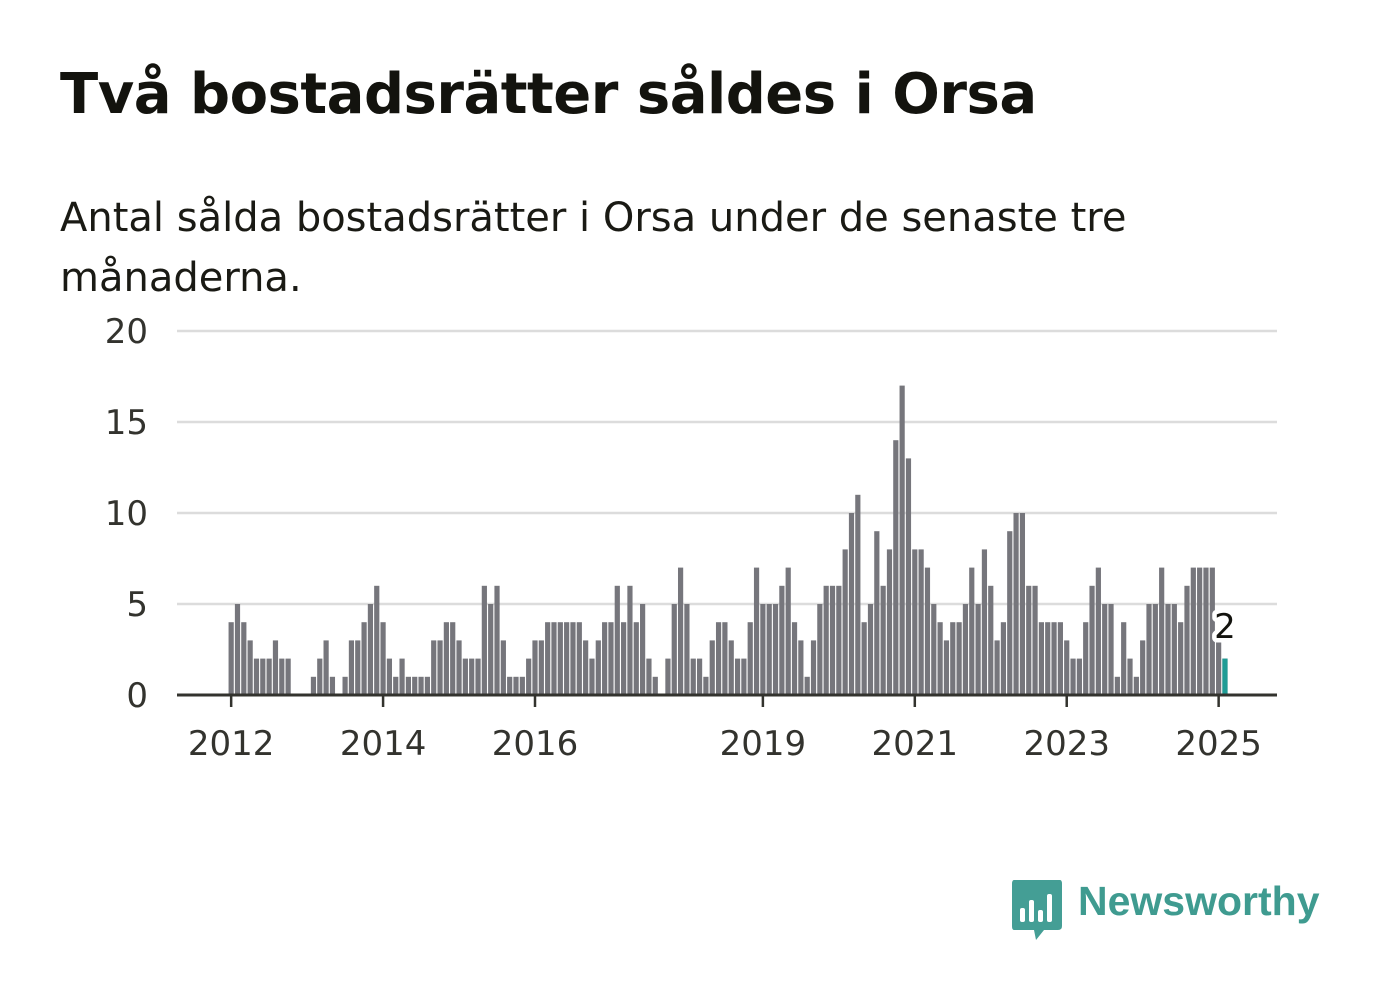  I want to click on x-tick-label: 2019, so click(763, 744).